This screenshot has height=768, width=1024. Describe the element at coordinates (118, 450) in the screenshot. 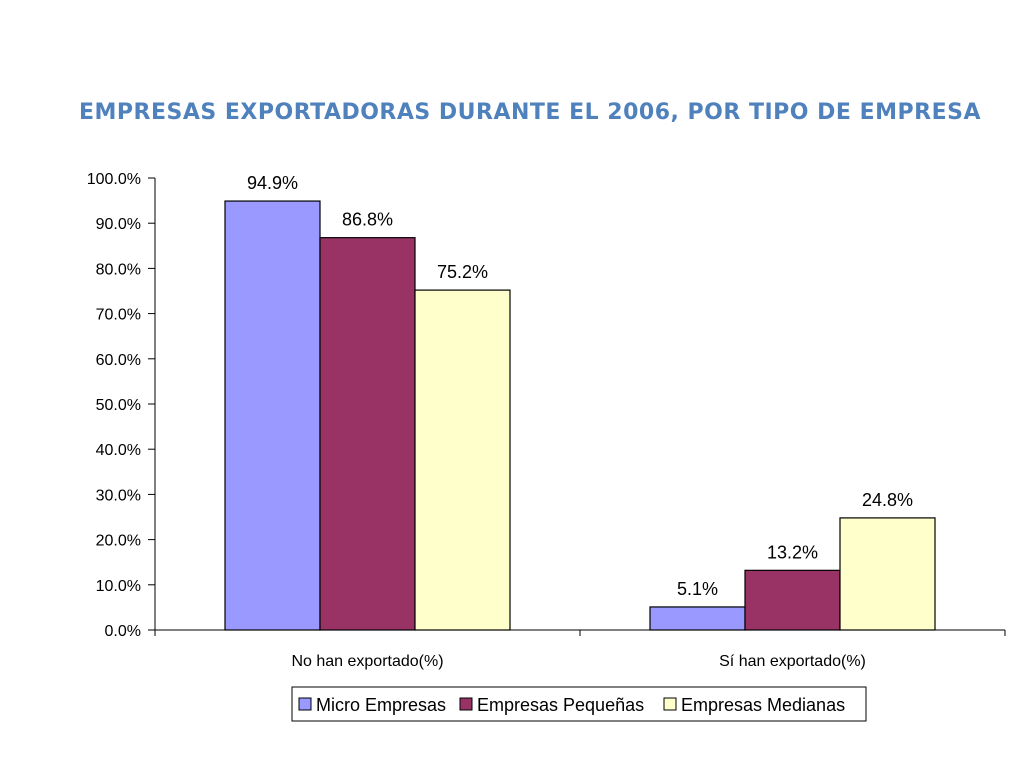

I see `y-tick-label: 40.0%` at that location.